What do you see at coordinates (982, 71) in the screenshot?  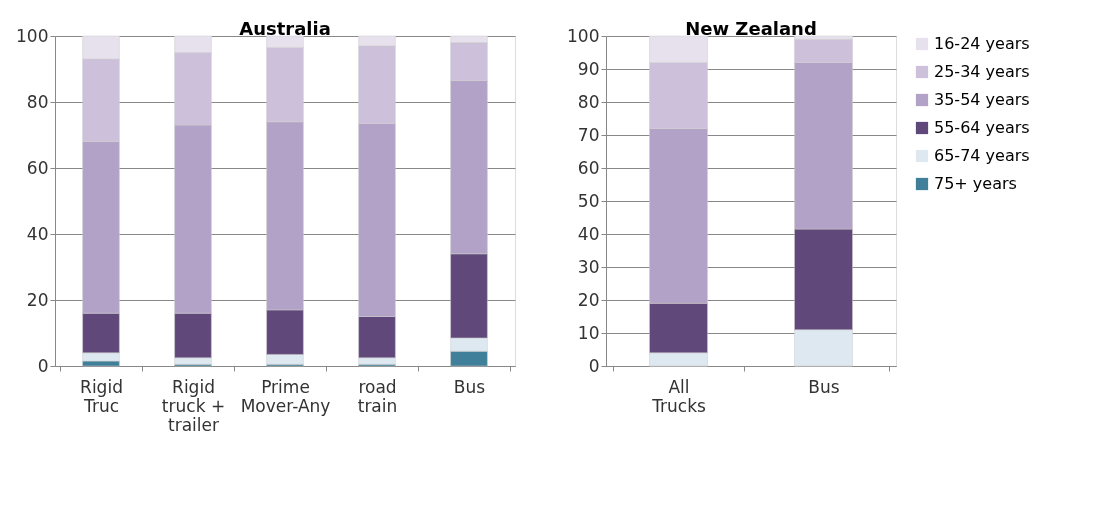 I see `legend-label: 25-34 years` at bounding box center [982, 71].